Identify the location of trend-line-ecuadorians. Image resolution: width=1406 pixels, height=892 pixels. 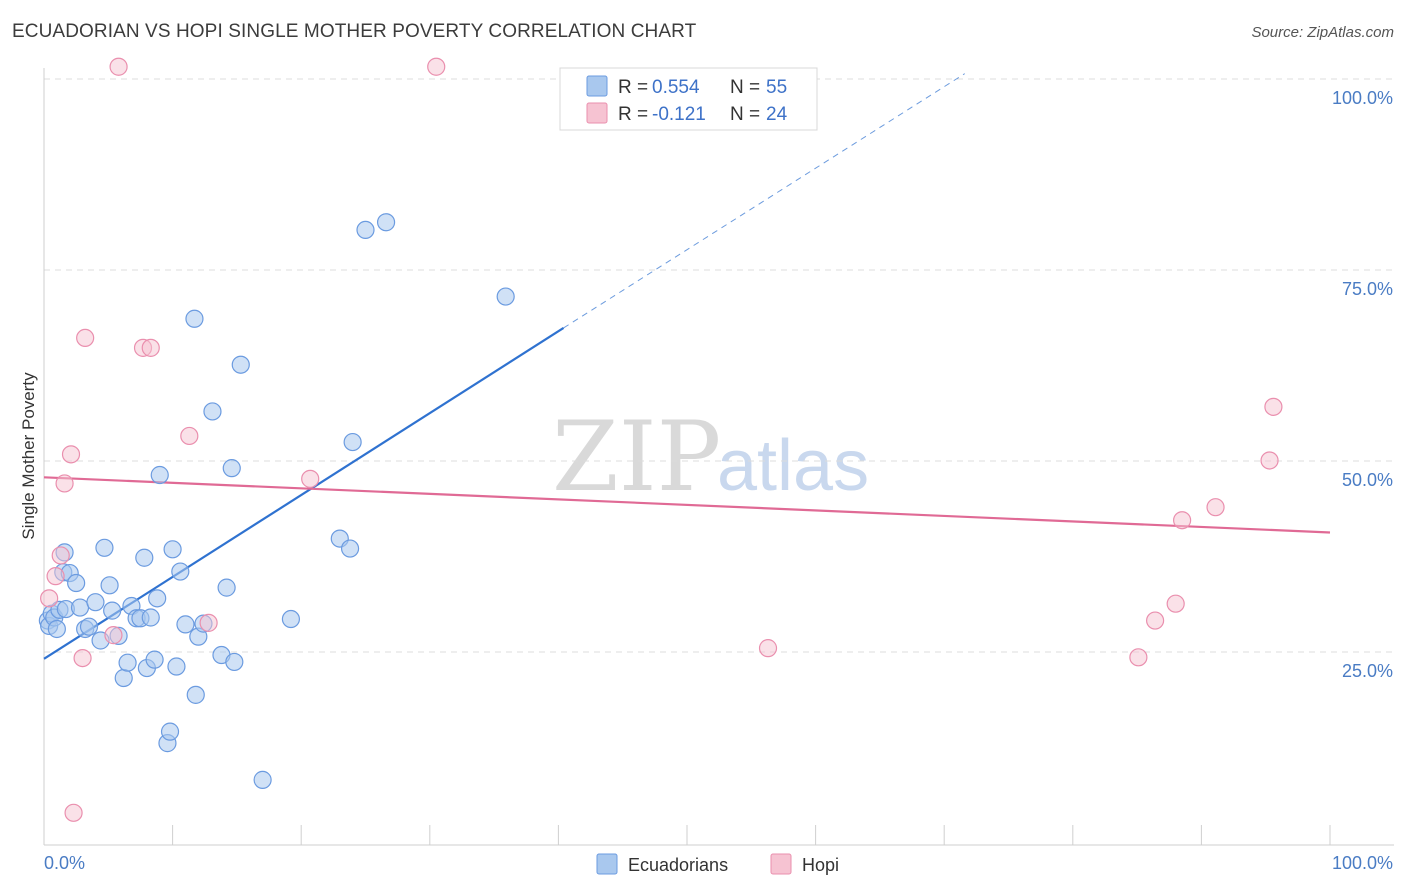
(304, 493).